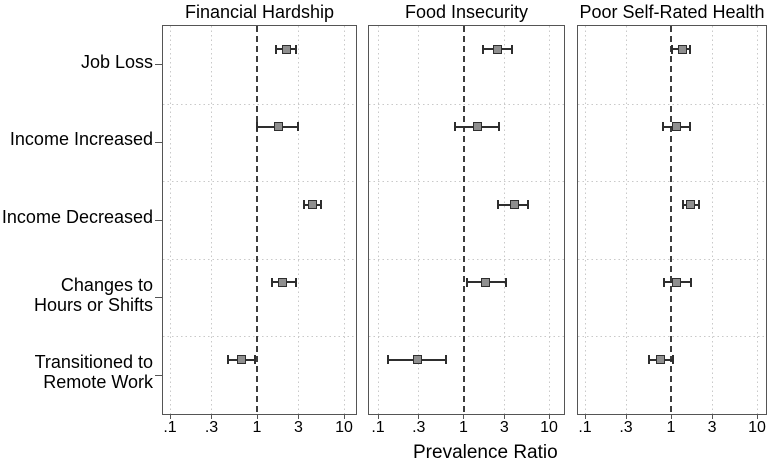 Image resolution: width=776 pixels, height=466 pixels. Describe the element at coordinates (77, 217) in the screenshot. I see `category-label: Income Decreased` at that location.